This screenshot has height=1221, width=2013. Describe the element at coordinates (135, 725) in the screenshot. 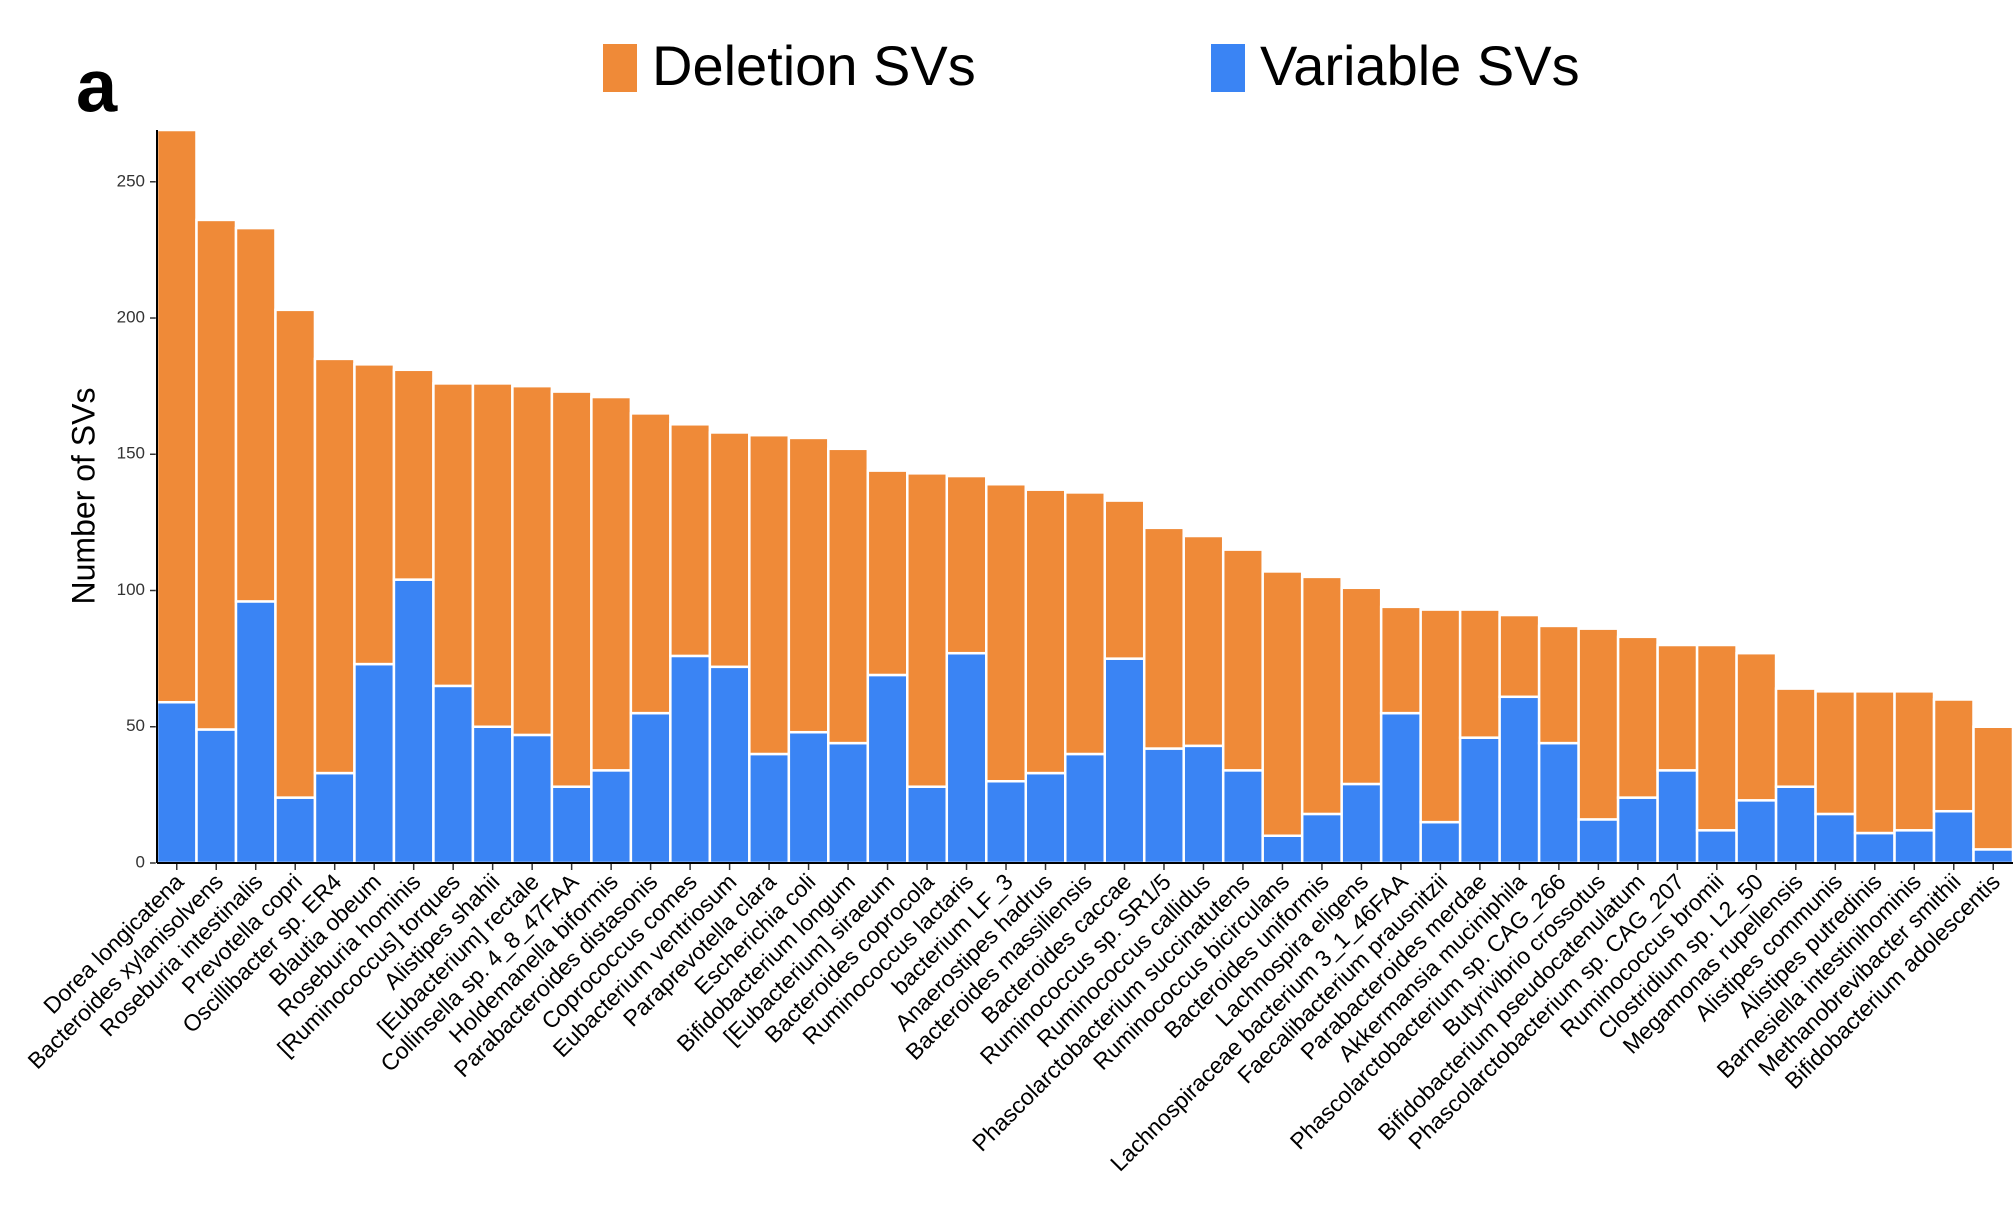

I see `y-tick-label: 50` at that location.